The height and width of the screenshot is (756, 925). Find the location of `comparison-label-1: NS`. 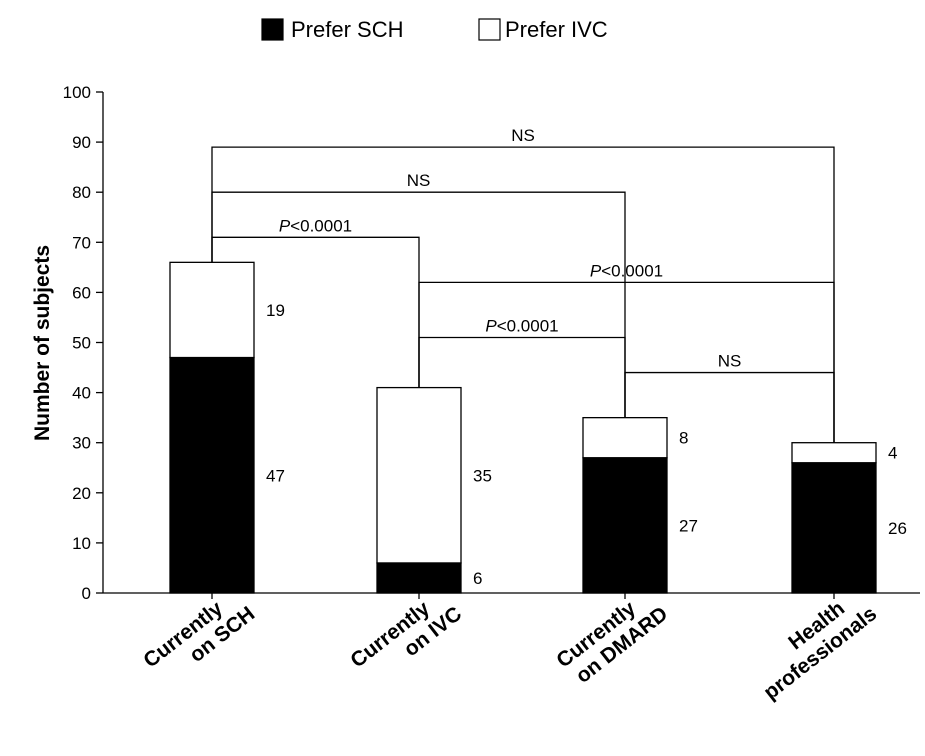

comparison-label-1: NS is located at coordinates (419, 180).